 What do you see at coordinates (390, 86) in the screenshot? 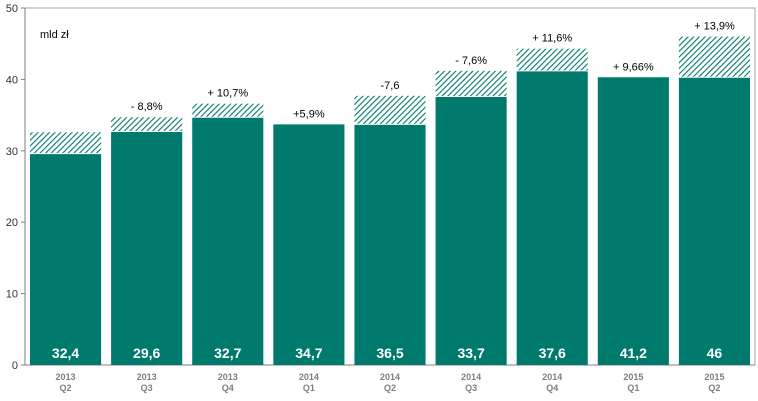
I see `change-label: -7,6` at bounding box center [390, 86].